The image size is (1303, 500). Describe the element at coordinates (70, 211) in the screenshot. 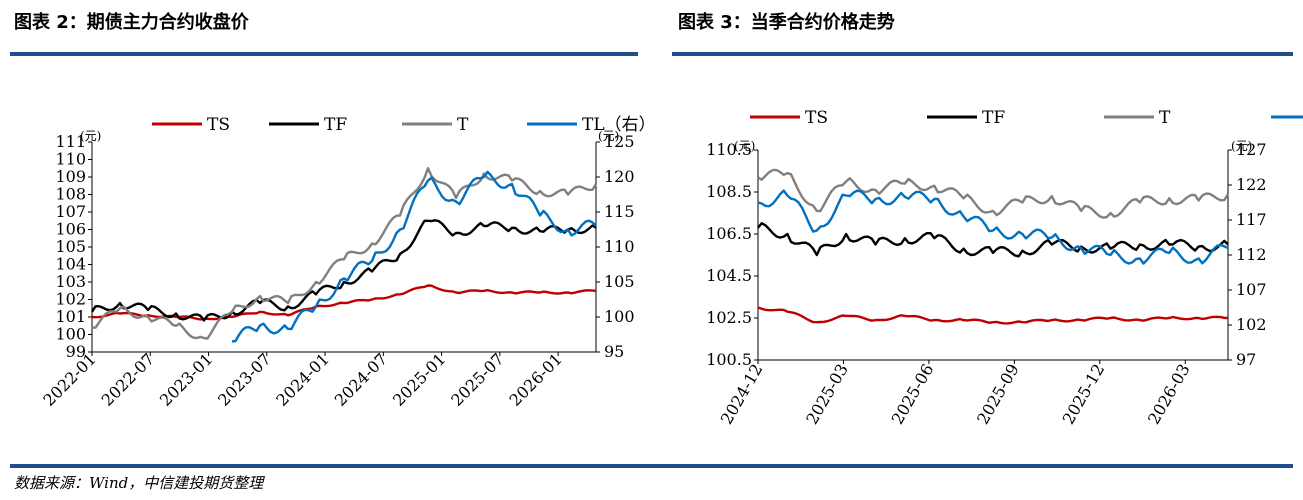

I see `chart2-y-left-tick-label: 107` at that location.